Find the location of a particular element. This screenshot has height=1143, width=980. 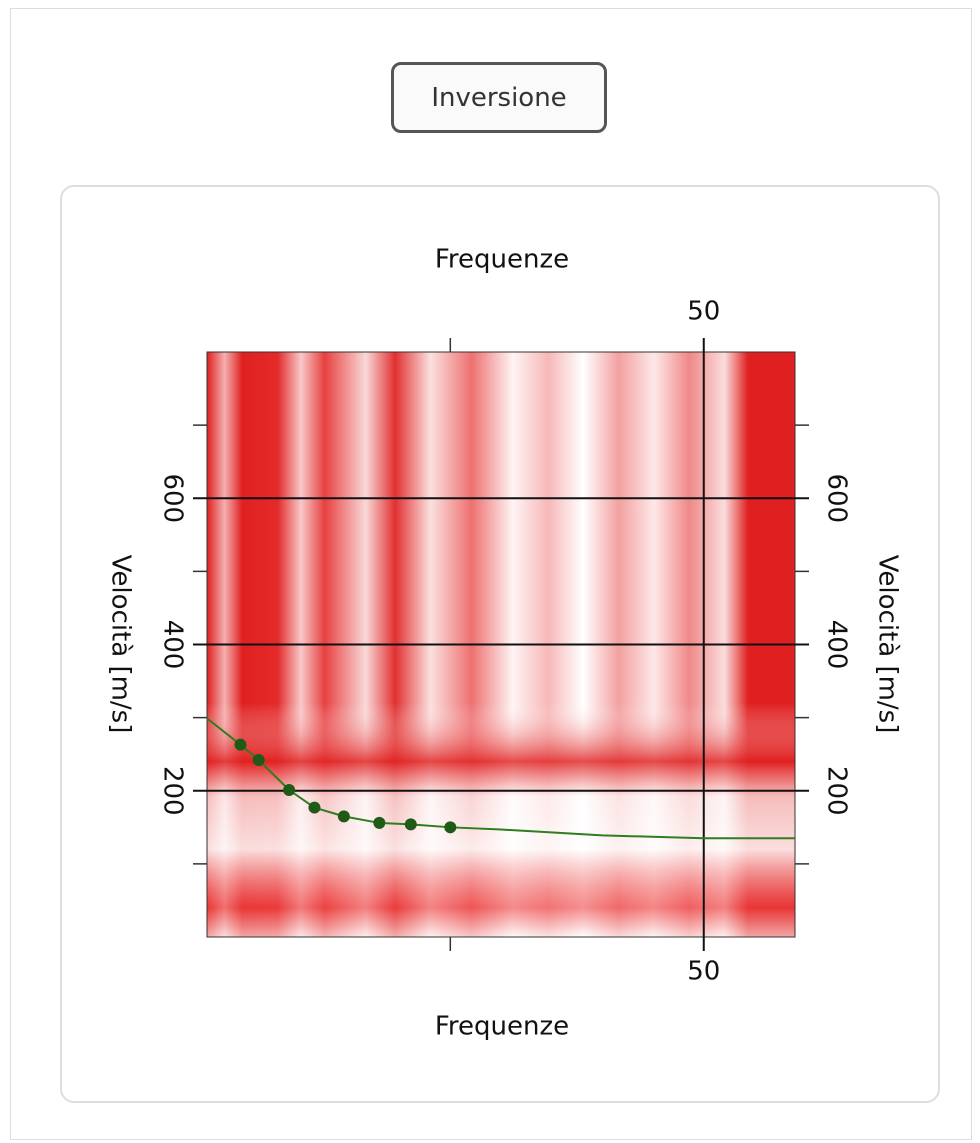

y2-axis-label: Velocità [m/s] is located at coordinates (888, 644).